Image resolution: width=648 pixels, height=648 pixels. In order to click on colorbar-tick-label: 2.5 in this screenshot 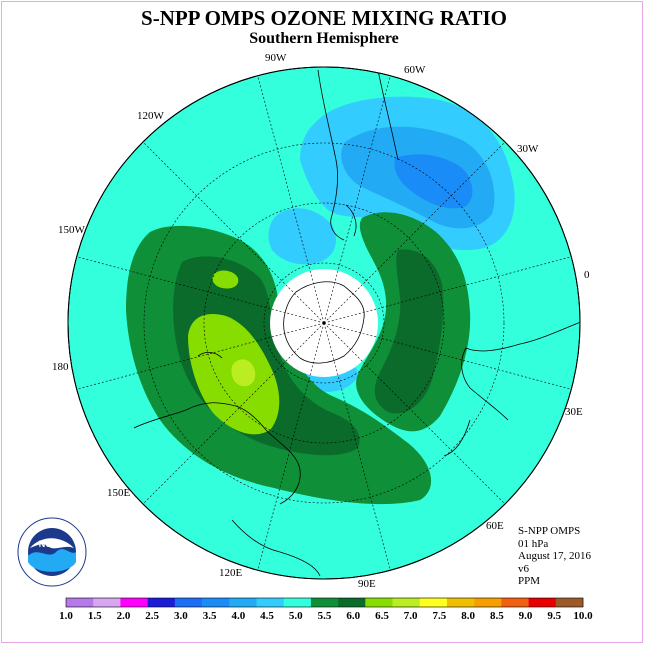, I will do `click(152, 616)`.